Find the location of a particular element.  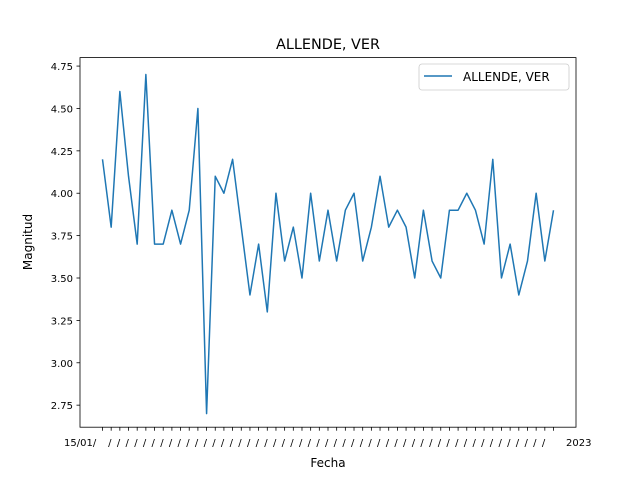

y-tick-label: 3.25 is located at coordinates (62, 321).